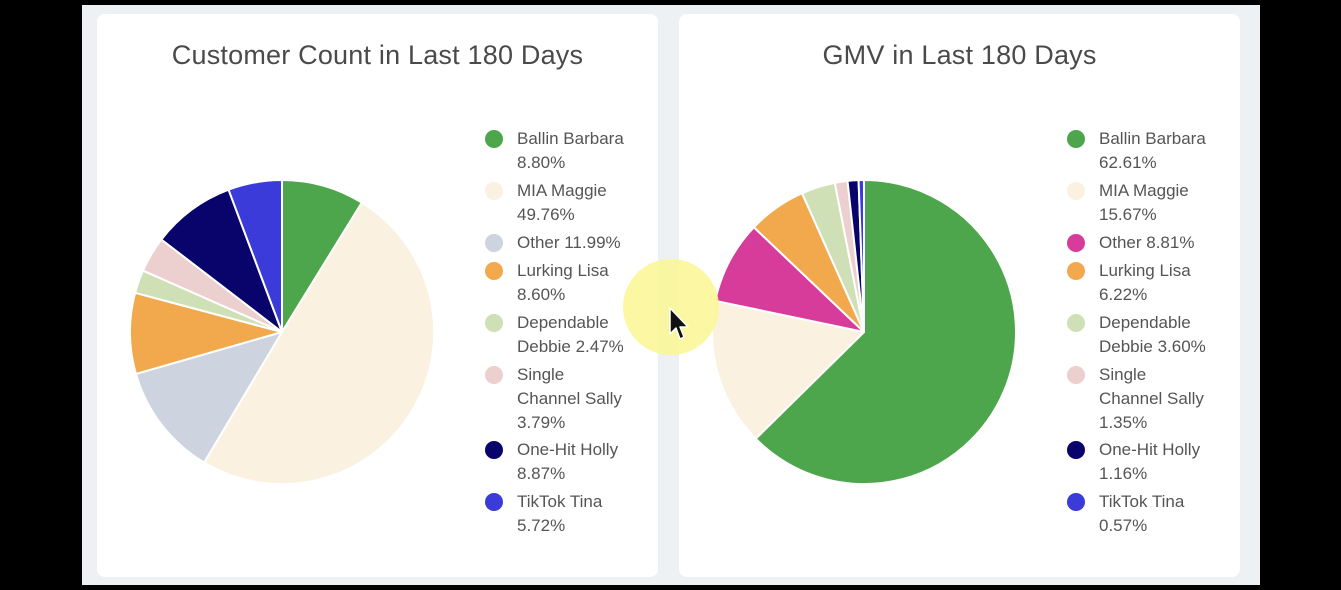 The image size is (1341, 590). What do you see at coordinates (221, 260) in the screenshot?
I see `customer-count-slice-one-hit-holly` at bounding box center [221, 260].